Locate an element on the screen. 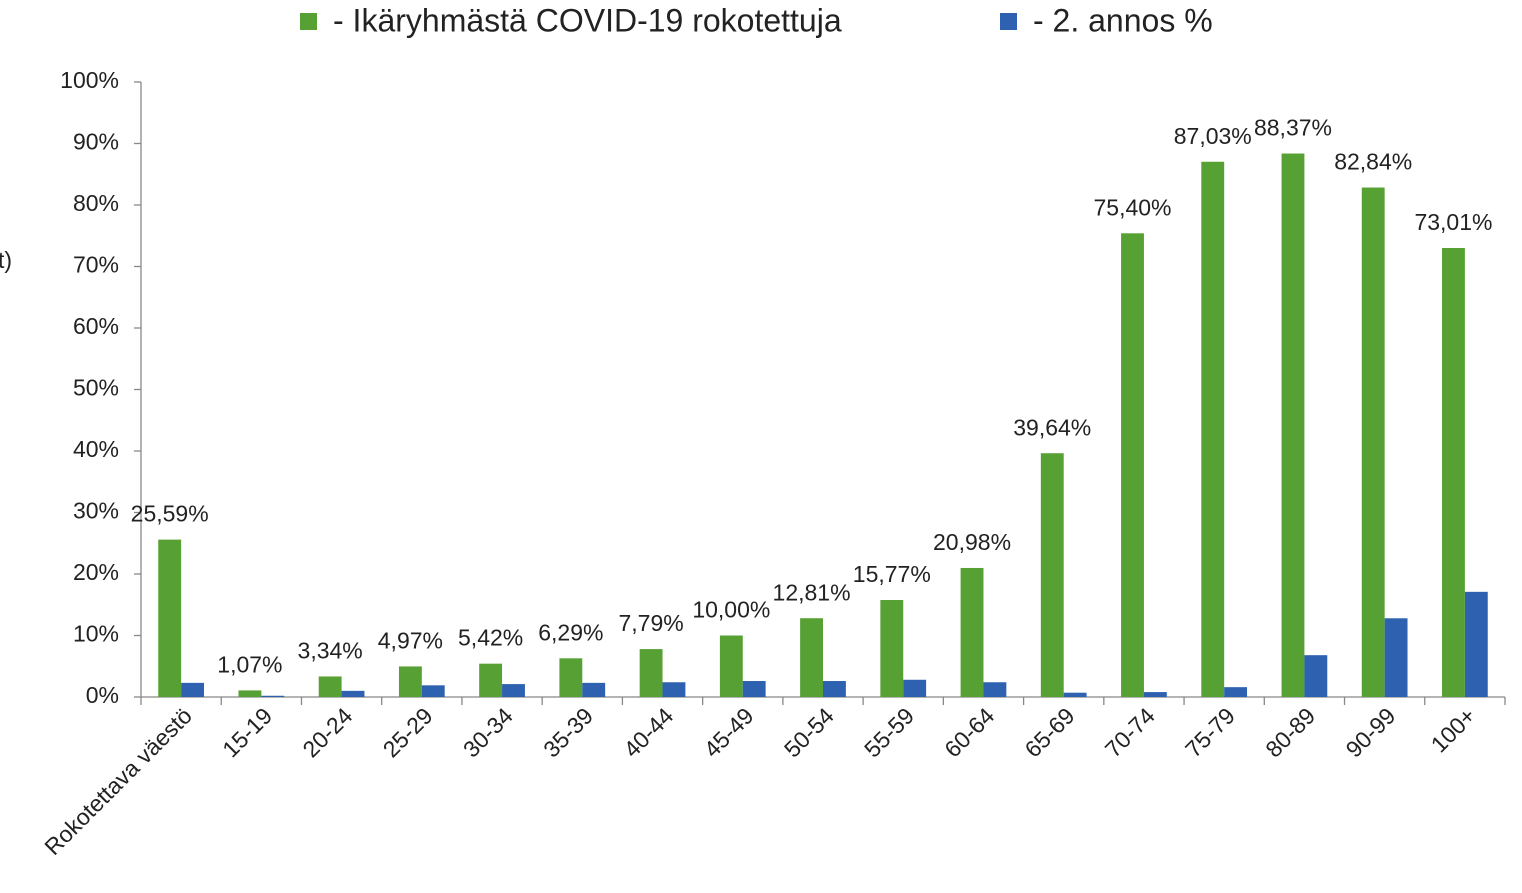  y-tick-label: 90% is located at coordinates (96, 142).